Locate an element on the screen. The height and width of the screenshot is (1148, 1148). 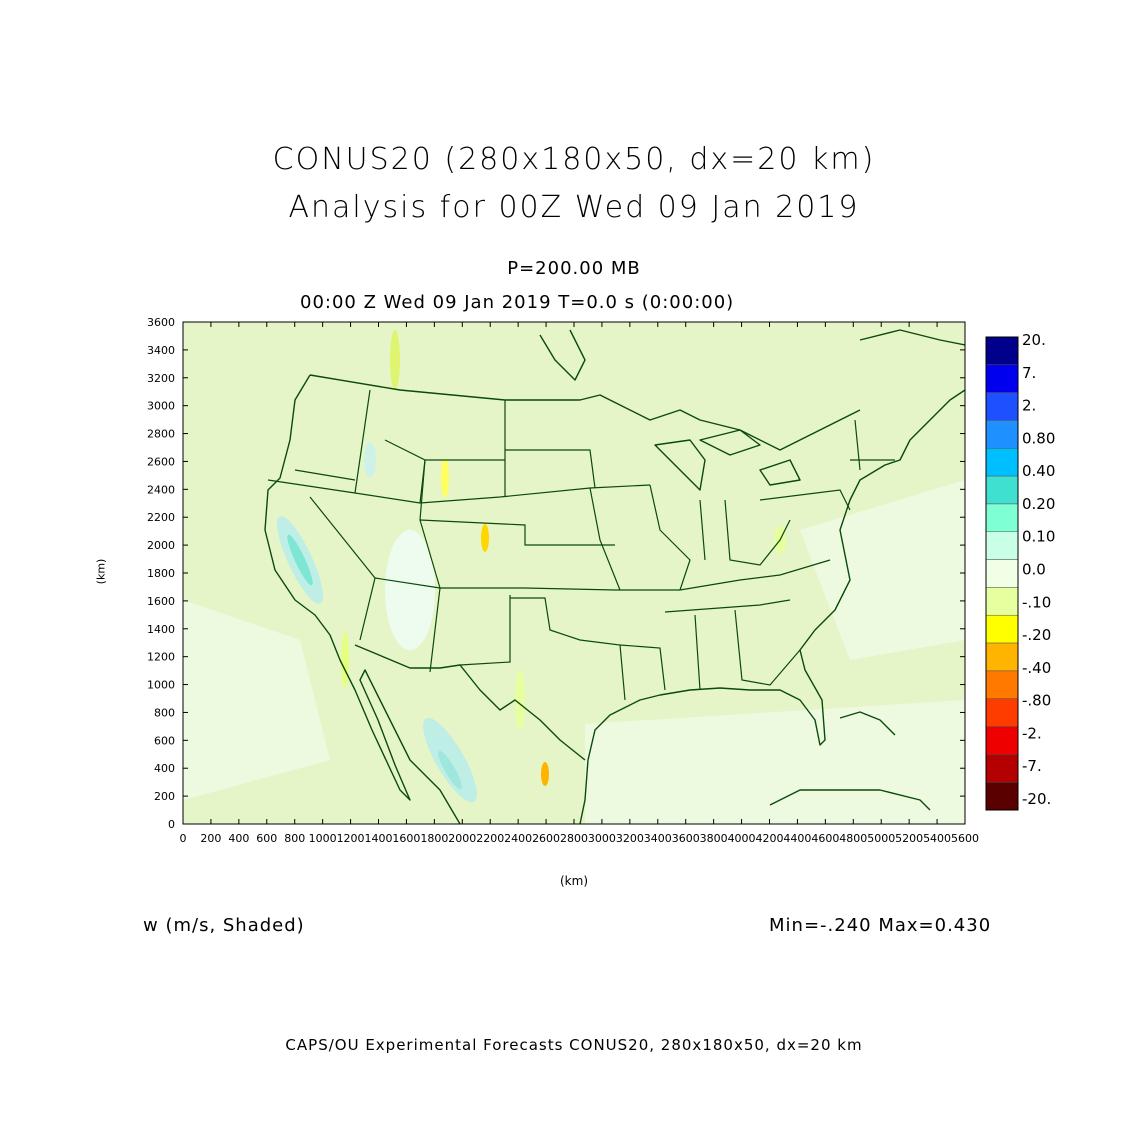
x-tick-label: 1600 is located at coordinates (406, 838).